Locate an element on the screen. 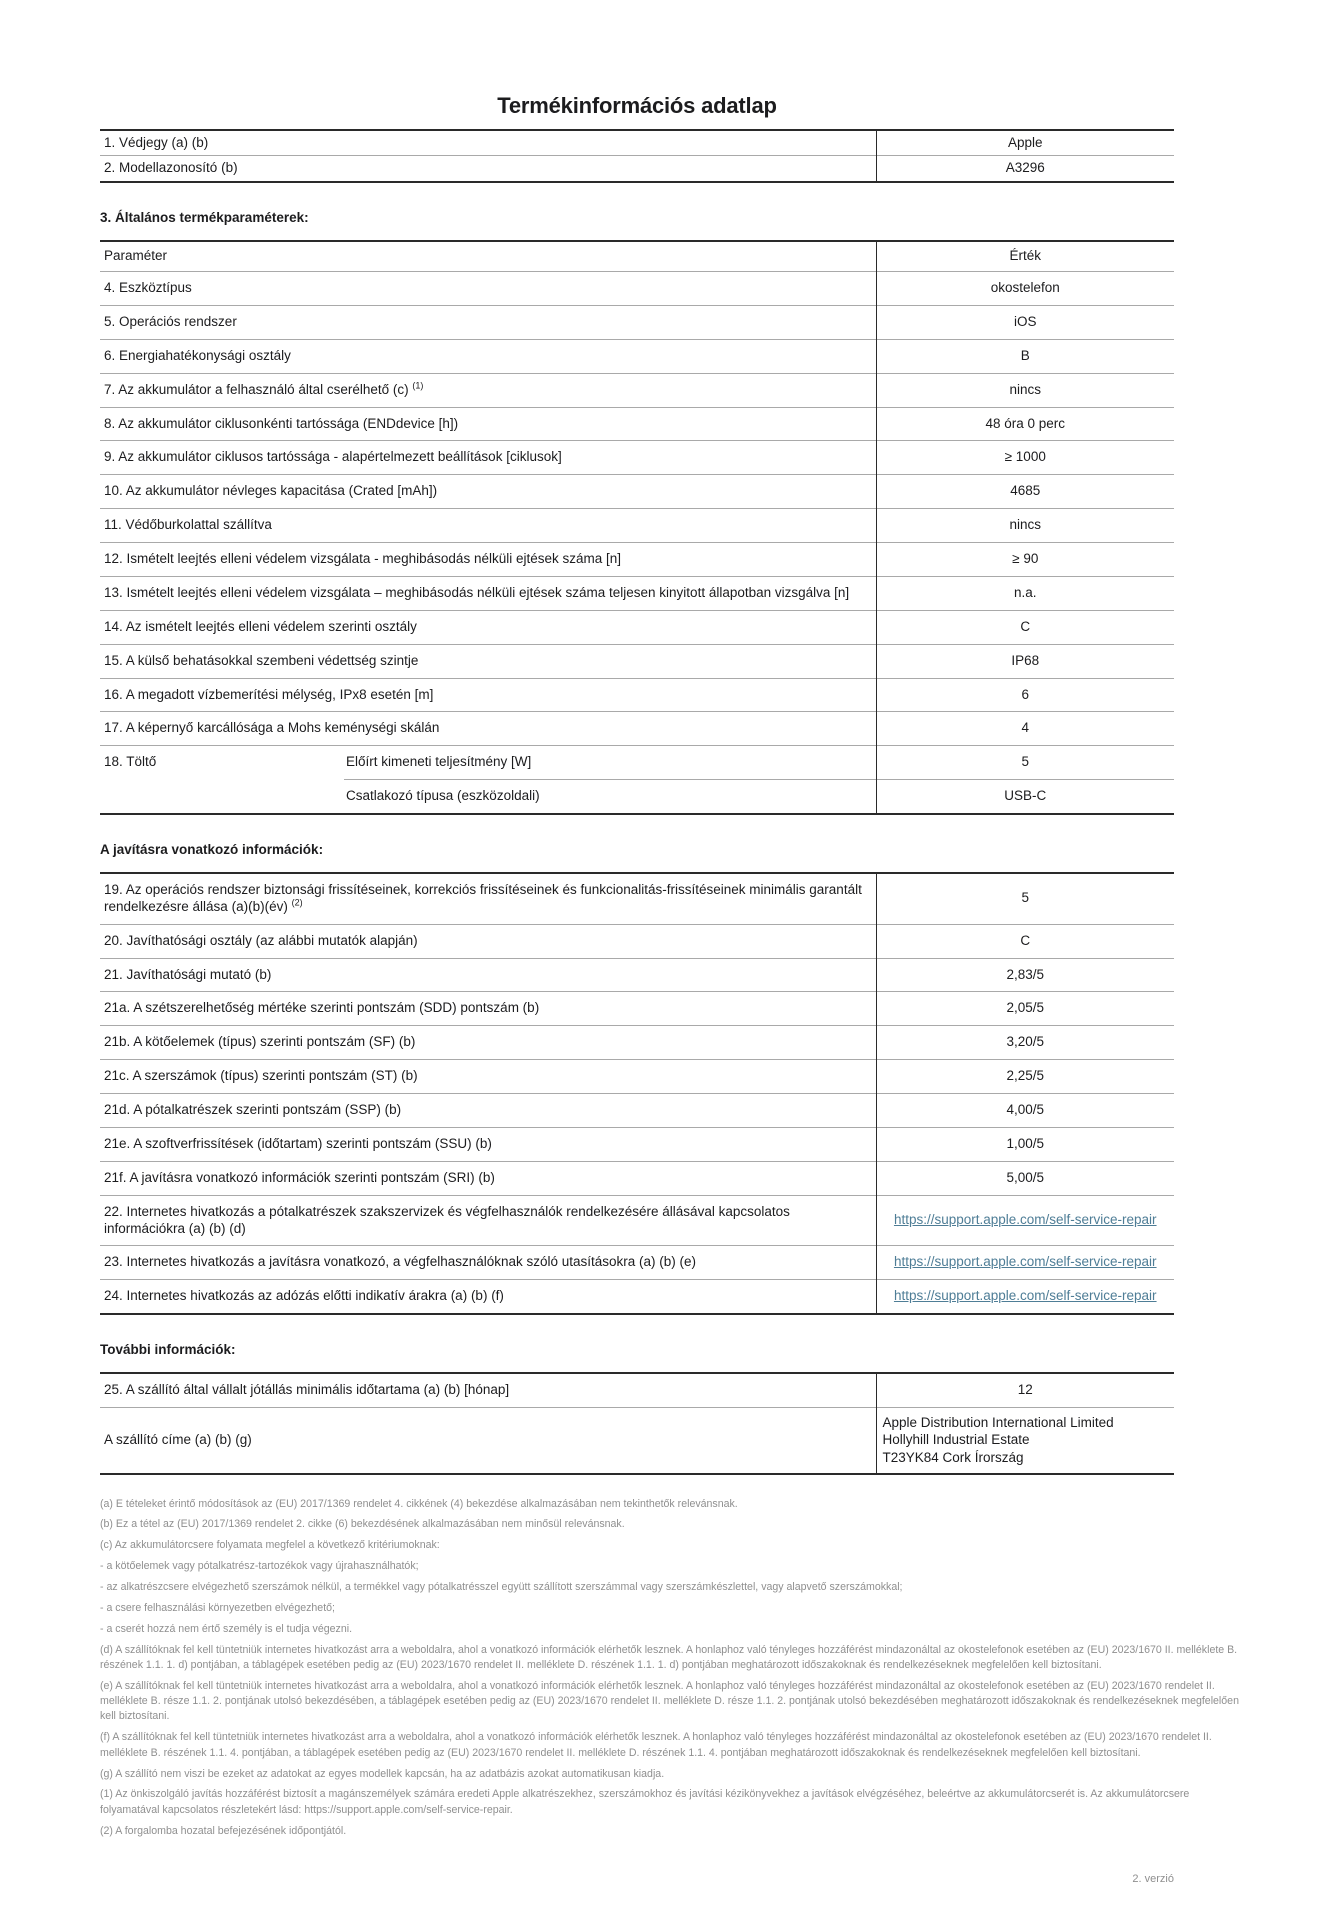 The height and width of the screenshot is (1927, 1328). section-heading-additional: További információk: is located at coordinates (168, 1350).